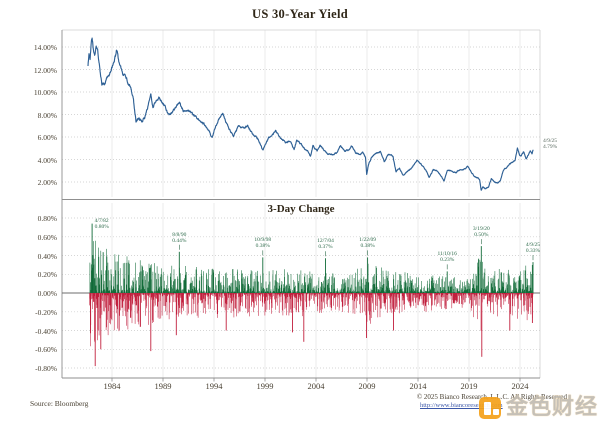 This screenshot has height=431, width=600. Describe the element at coordinates (214, 386) in the screenshot. I see `x-tick-label: 1994` at that location.